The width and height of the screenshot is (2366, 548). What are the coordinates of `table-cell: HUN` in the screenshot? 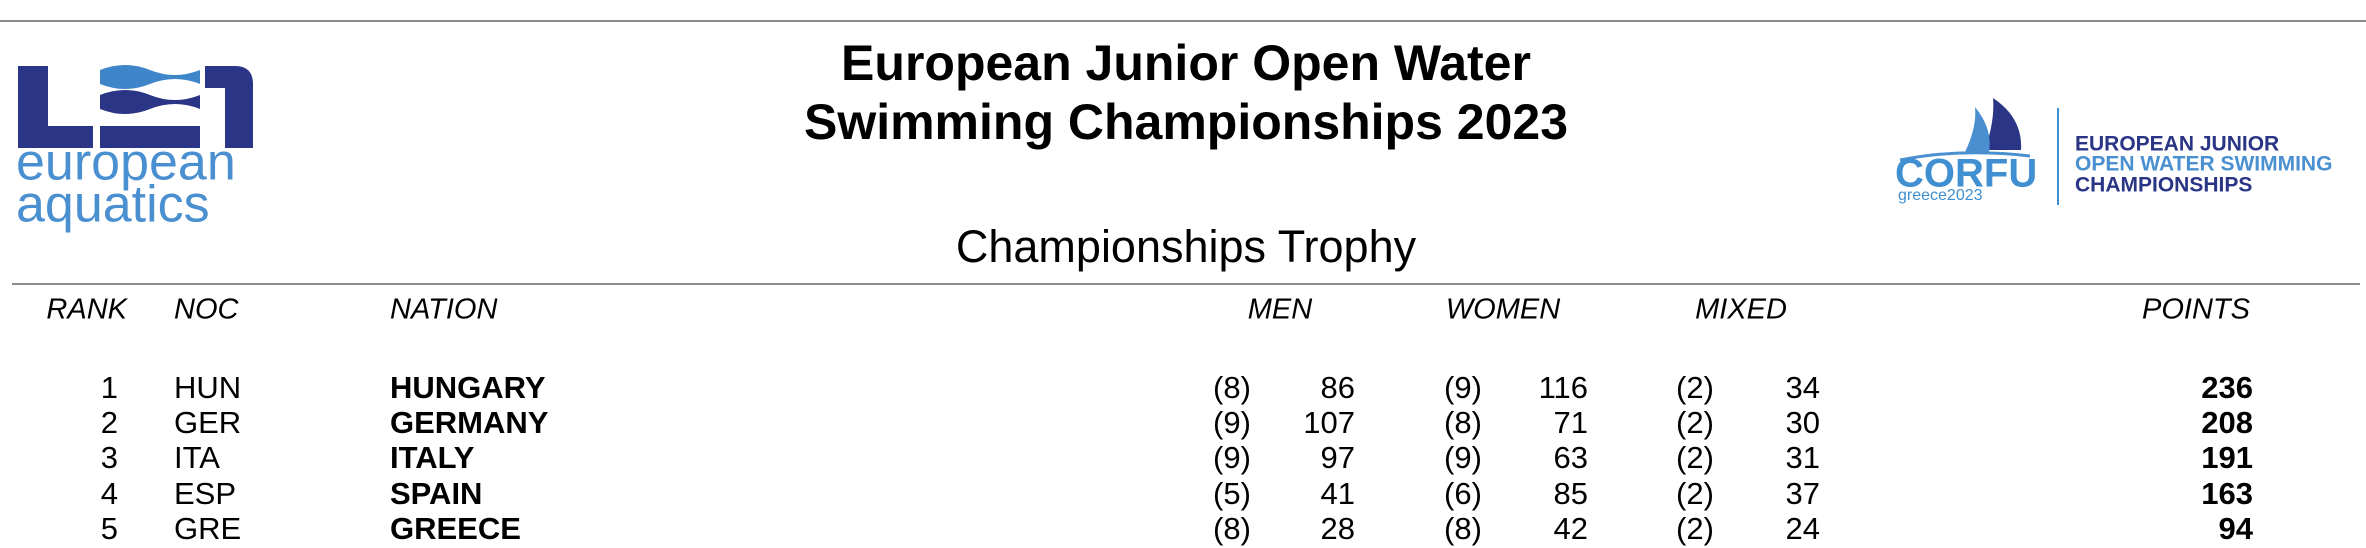 It's located at (207, 387).